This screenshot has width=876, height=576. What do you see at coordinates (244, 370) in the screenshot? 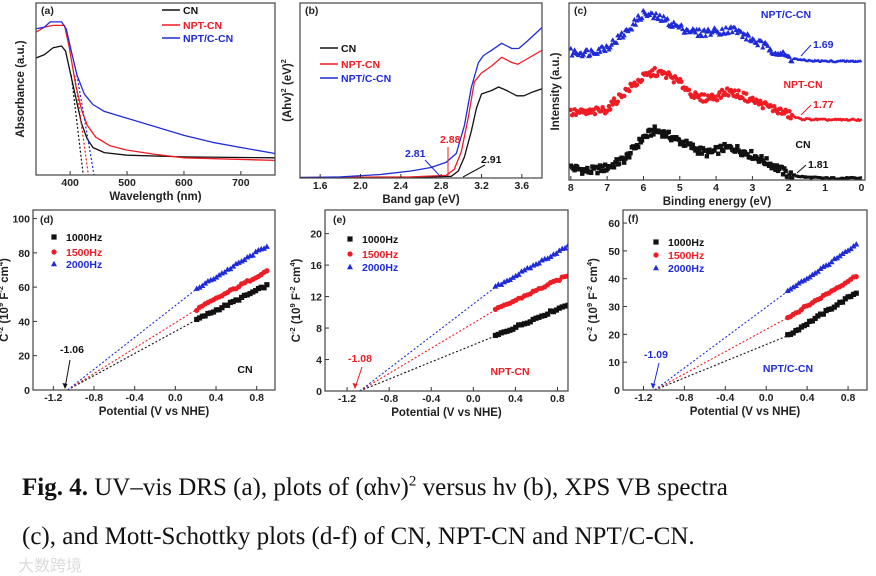
I see `sample-label: CN` at bounding box center [244, 370].